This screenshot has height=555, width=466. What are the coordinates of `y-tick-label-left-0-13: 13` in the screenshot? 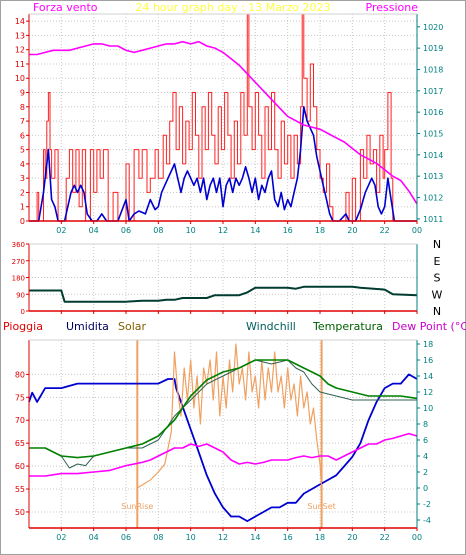 It's located at (20, 35).